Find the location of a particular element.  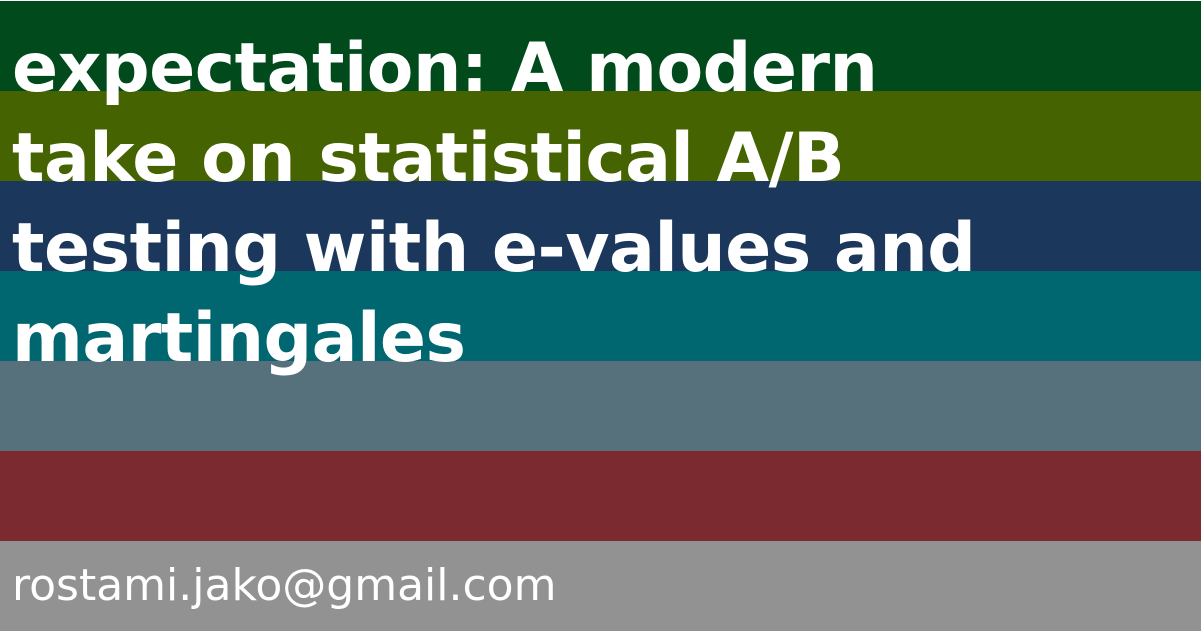

title-line-4: martingales is located at coordinates (239, 338).